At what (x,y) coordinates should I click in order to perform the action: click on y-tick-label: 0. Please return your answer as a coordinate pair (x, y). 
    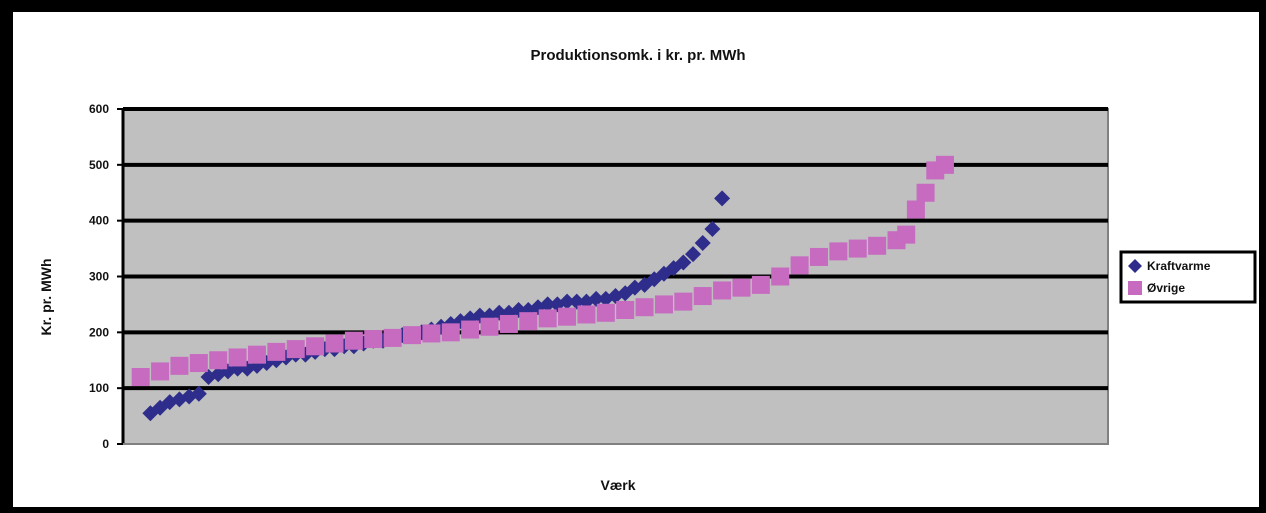
    Looking at the image, I should click on (105, 444).